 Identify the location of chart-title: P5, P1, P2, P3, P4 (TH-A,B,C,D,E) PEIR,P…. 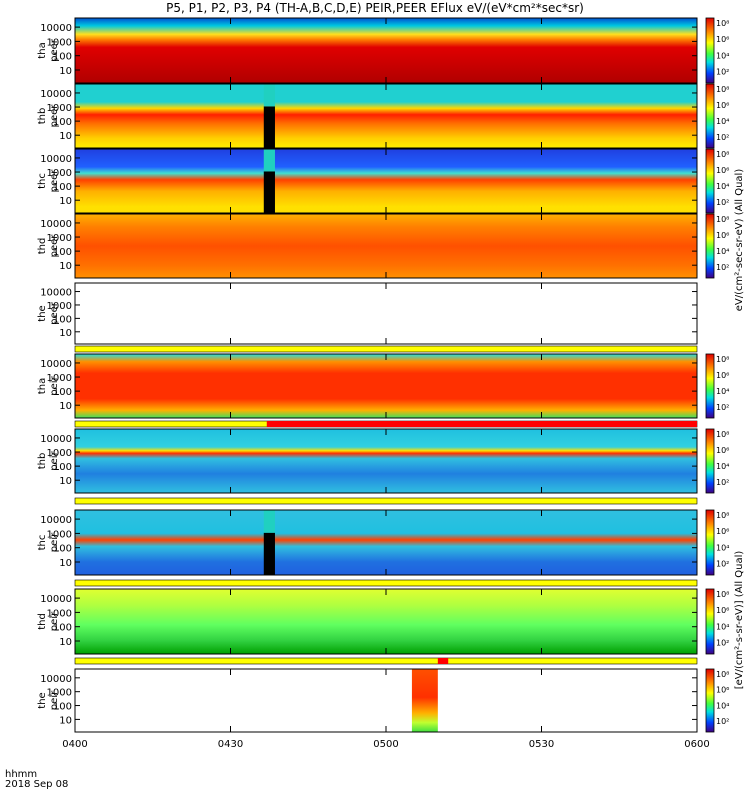
(375, 8).